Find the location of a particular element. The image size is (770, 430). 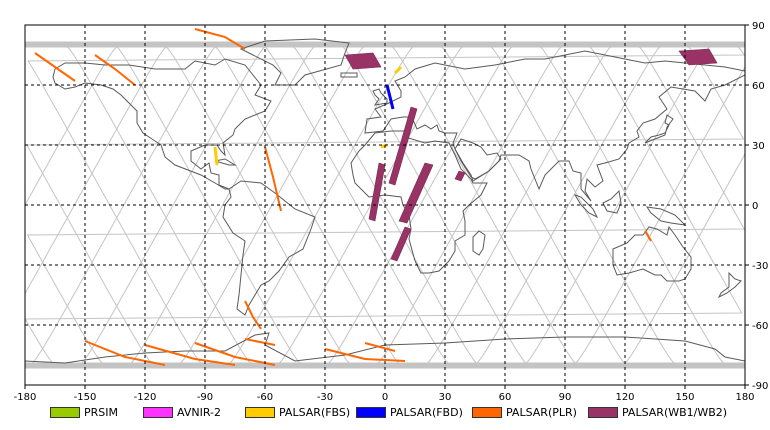

legend-item-palsar-wb: PALSAR(WB1/WB2) is located at coordinates (657, 412).